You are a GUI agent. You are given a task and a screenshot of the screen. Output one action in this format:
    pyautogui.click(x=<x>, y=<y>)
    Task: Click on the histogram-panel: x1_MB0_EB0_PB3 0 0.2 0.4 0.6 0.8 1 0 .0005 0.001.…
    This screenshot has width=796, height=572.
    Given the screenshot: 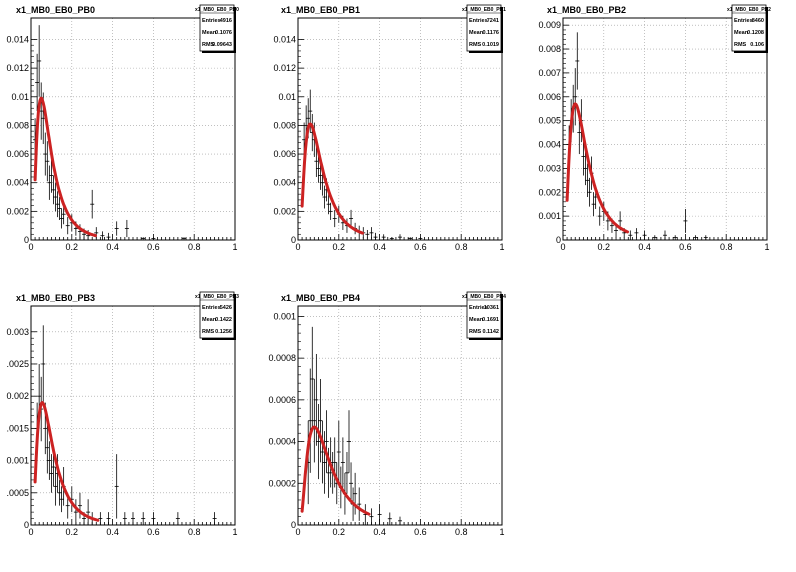 What is the action you would take?
    pyautogui.click(x=122, y=414)
    